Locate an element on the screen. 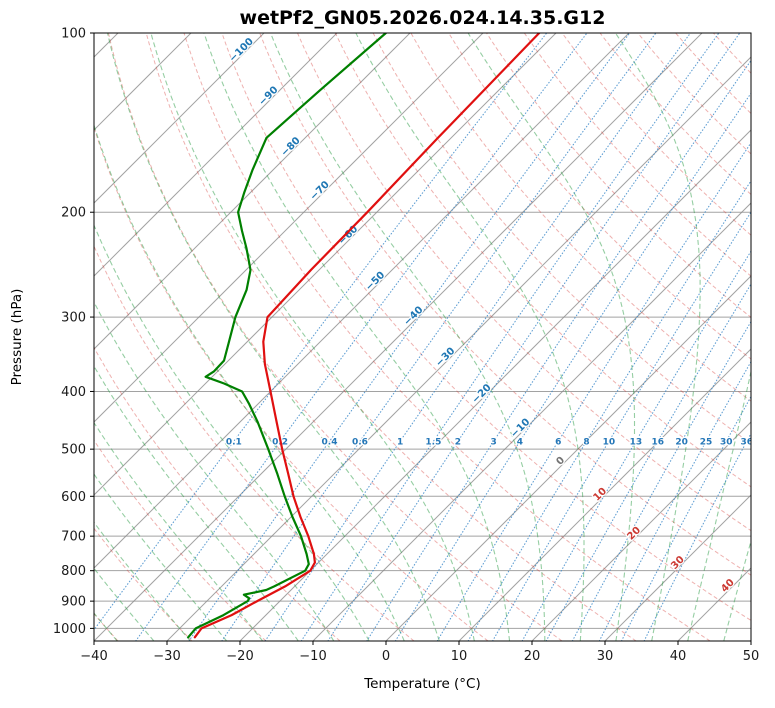  svg-text: 3 is located at coordinates (494, 442).